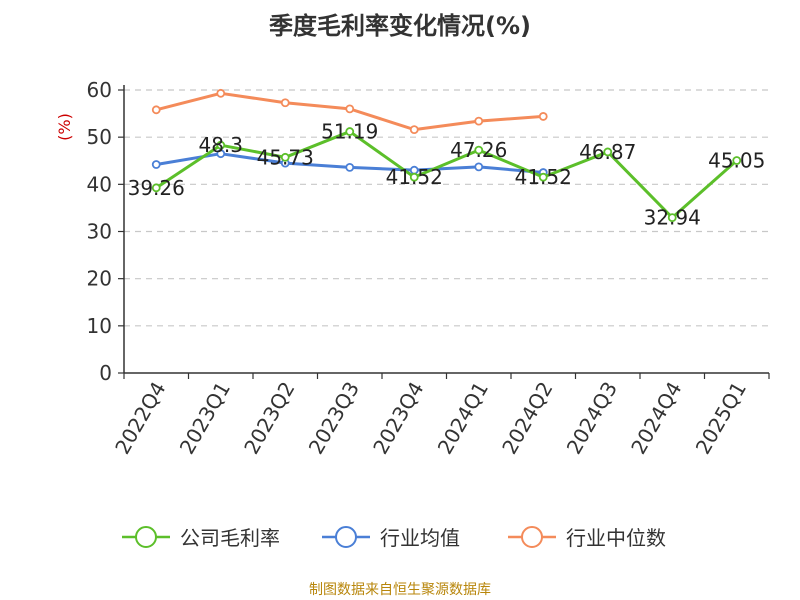 The image size is (800, 600). I want to click on data-label: 45.73, so click(285, 157).